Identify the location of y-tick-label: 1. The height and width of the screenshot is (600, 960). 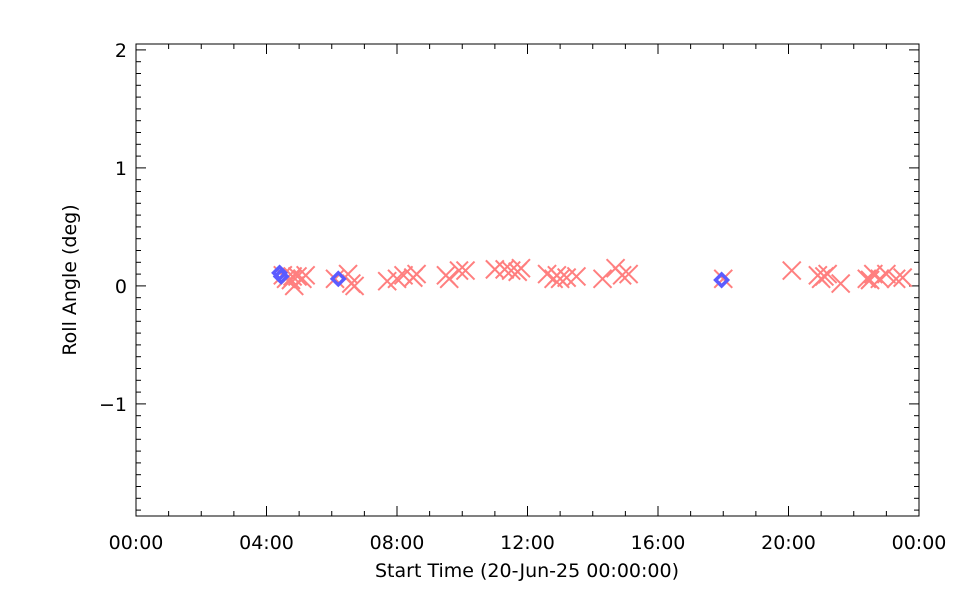
(121, 169).